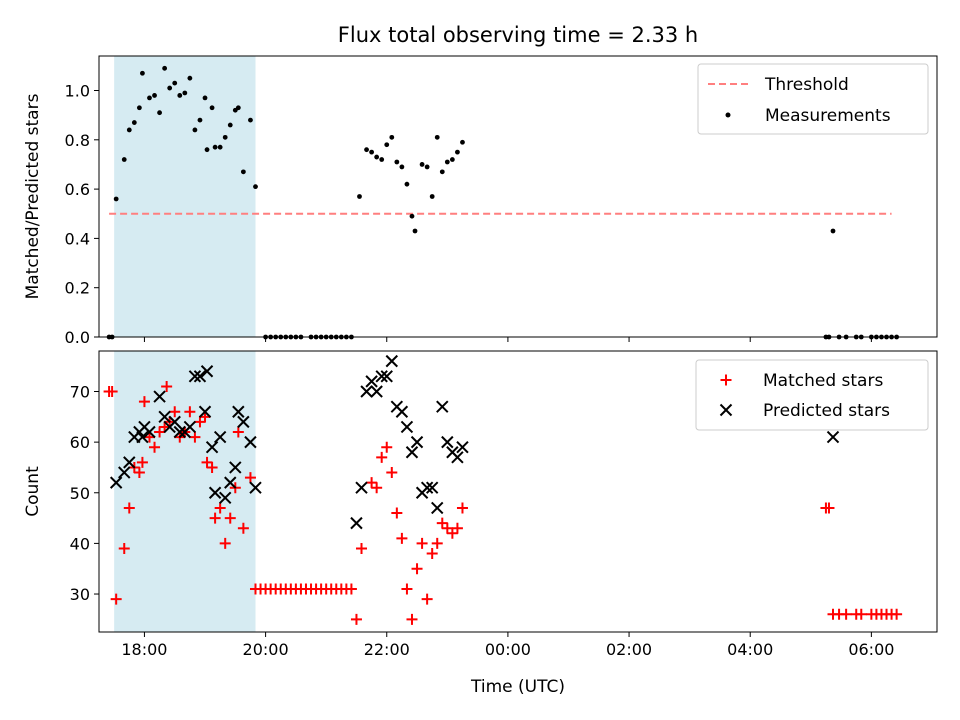 The image size is (960, 720). What do you see at coordinates (508, 649) in the screenshot?
I see `x-tick-label: 00:00` at bounding box center [508, 649].